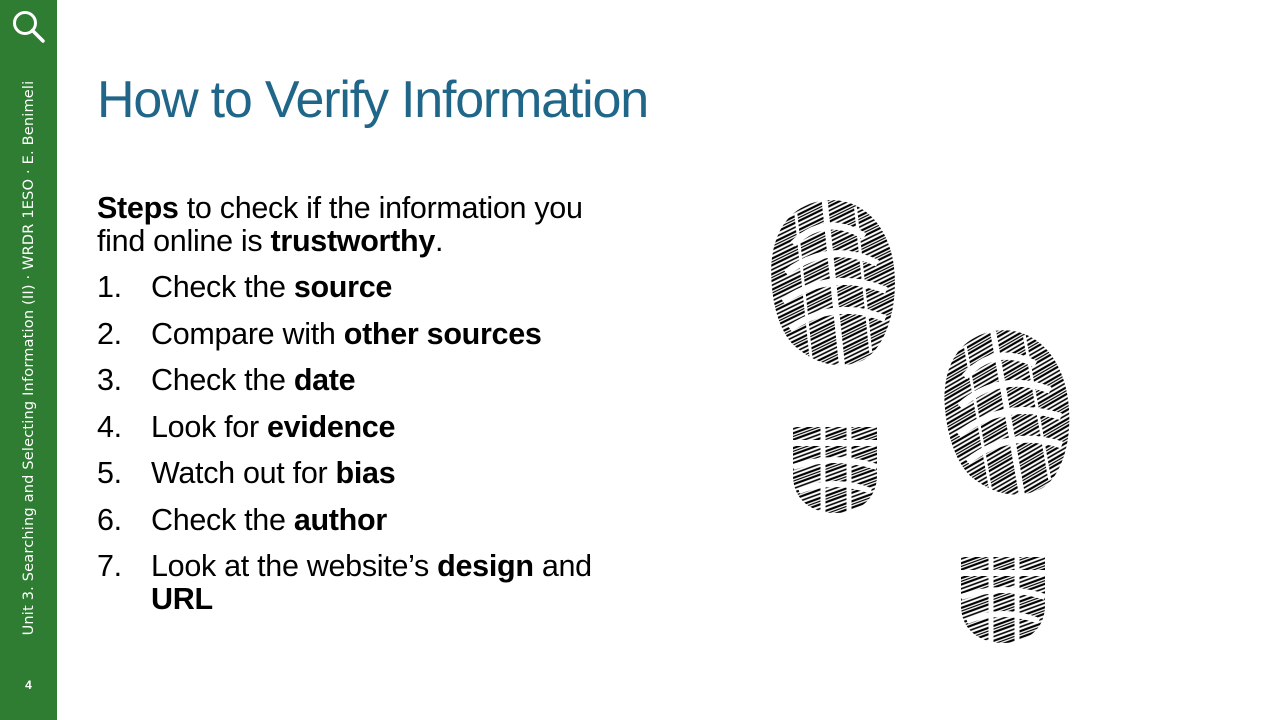  What do you see at coordinates (29, 27) in the screenshot?
I see `search-icon` at bounding box center [29, 27].